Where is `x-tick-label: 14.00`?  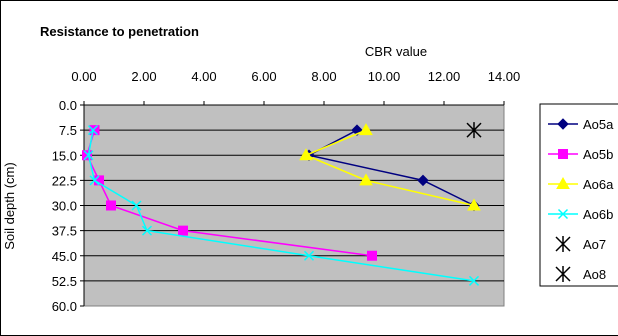
x-tick-label: 14.00 is located at coordinates (504, 76).